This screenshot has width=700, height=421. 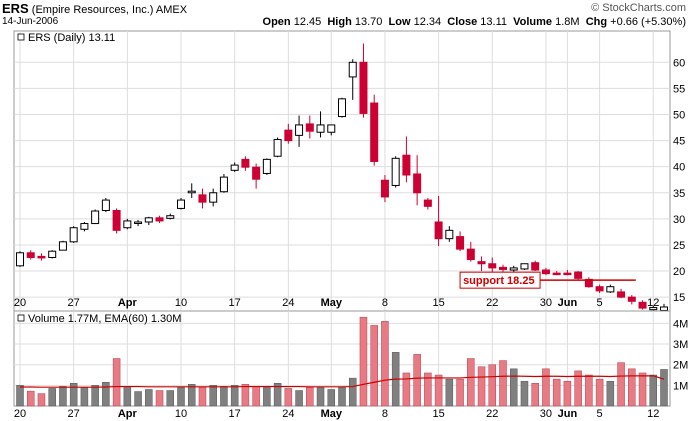 What do you see at coordinates (438, 414) in the screenshot?
I see `volume-x-tick-label: 15` at bounding box center [438, 414].